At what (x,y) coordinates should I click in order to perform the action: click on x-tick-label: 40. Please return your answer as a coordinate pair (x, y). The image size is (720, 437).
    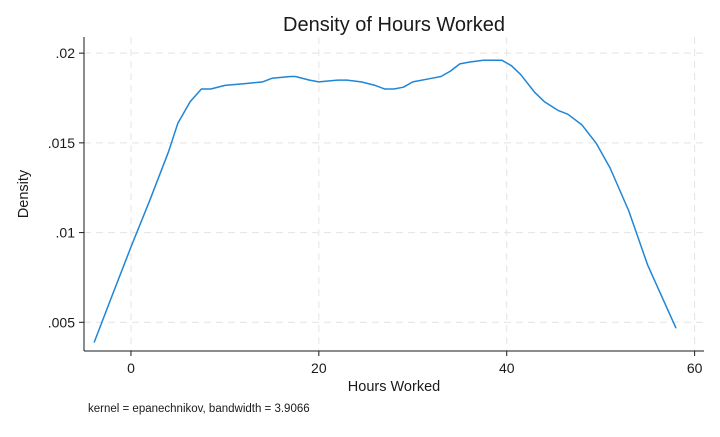
    Looking at the image, I should click on (507, 368).